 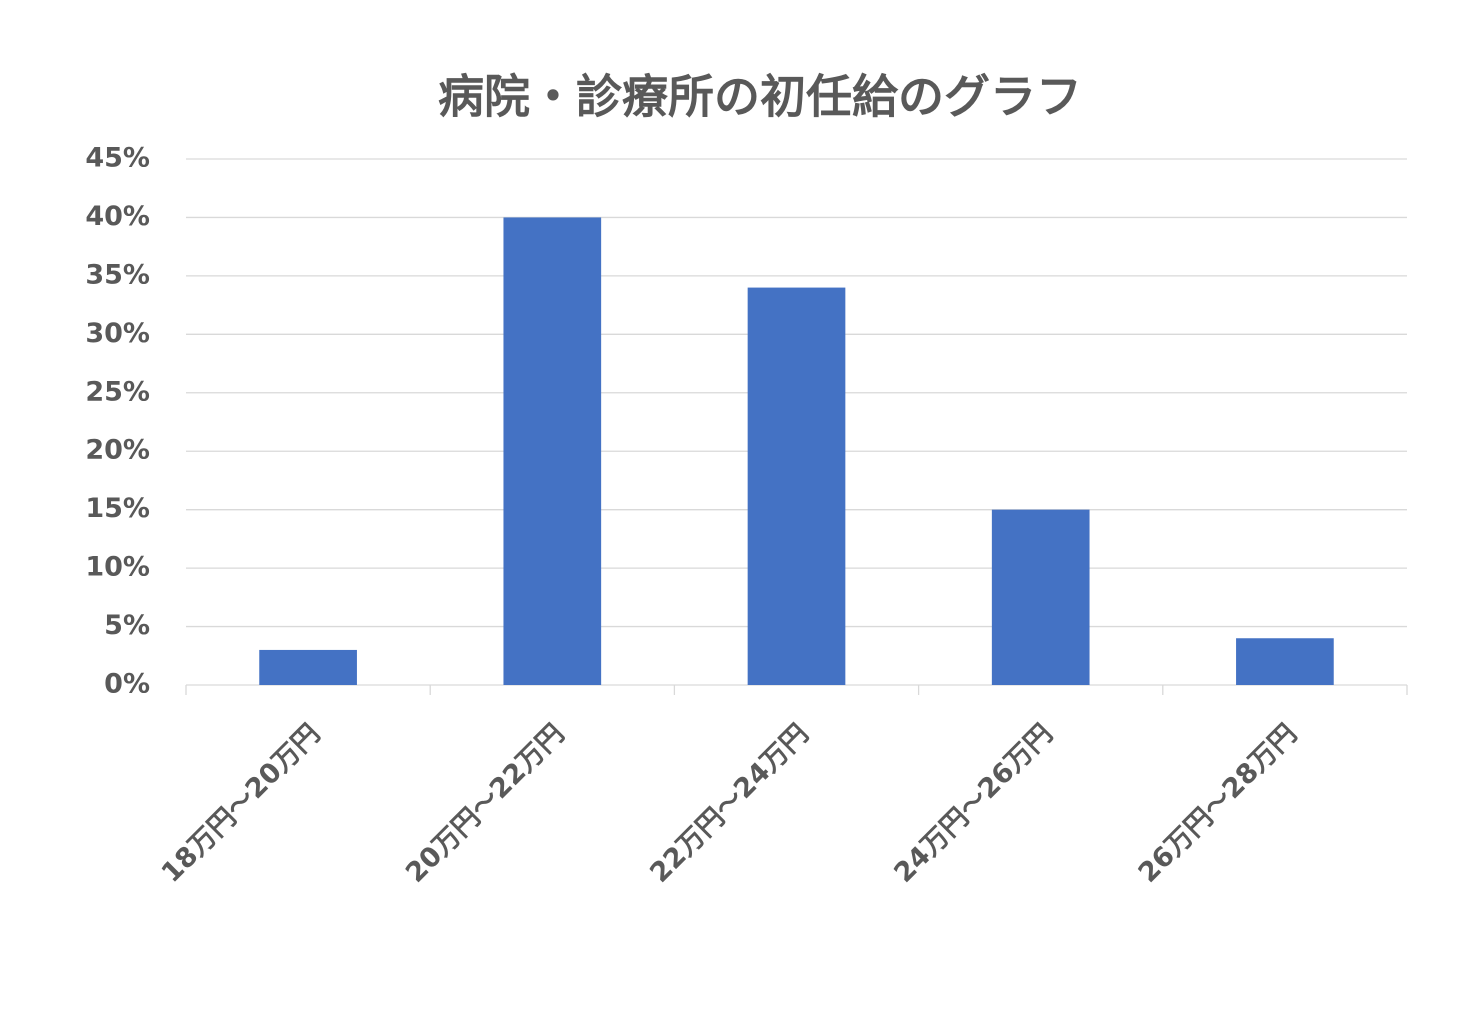 What do you see at coordinates (760, 97) in the screenshot?
I see `chart-title: 病院・診療所の初任給のグラフ` at bounding box center [760, 97].